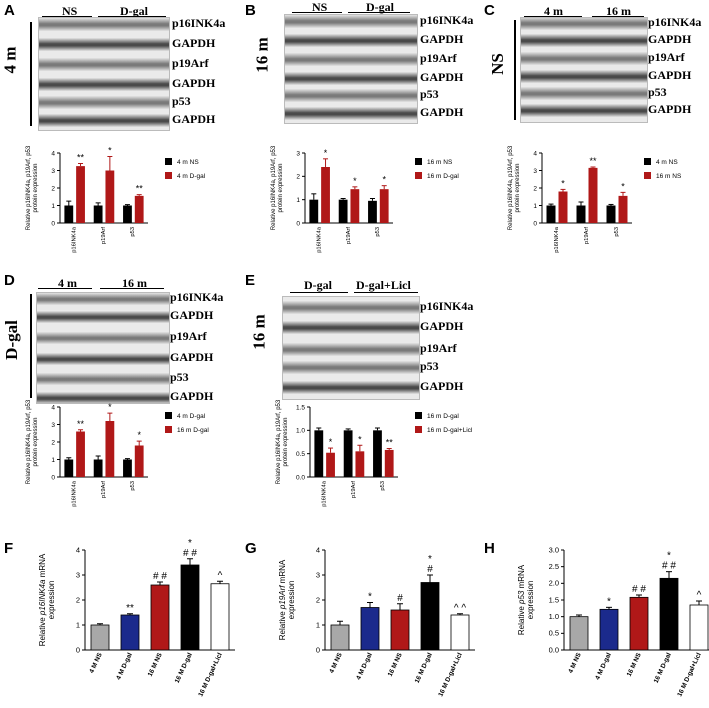  Describe the element at coordinates (184, 668) in the screenshot. I see `x-tick-label: 16 M D-gal` at that location.